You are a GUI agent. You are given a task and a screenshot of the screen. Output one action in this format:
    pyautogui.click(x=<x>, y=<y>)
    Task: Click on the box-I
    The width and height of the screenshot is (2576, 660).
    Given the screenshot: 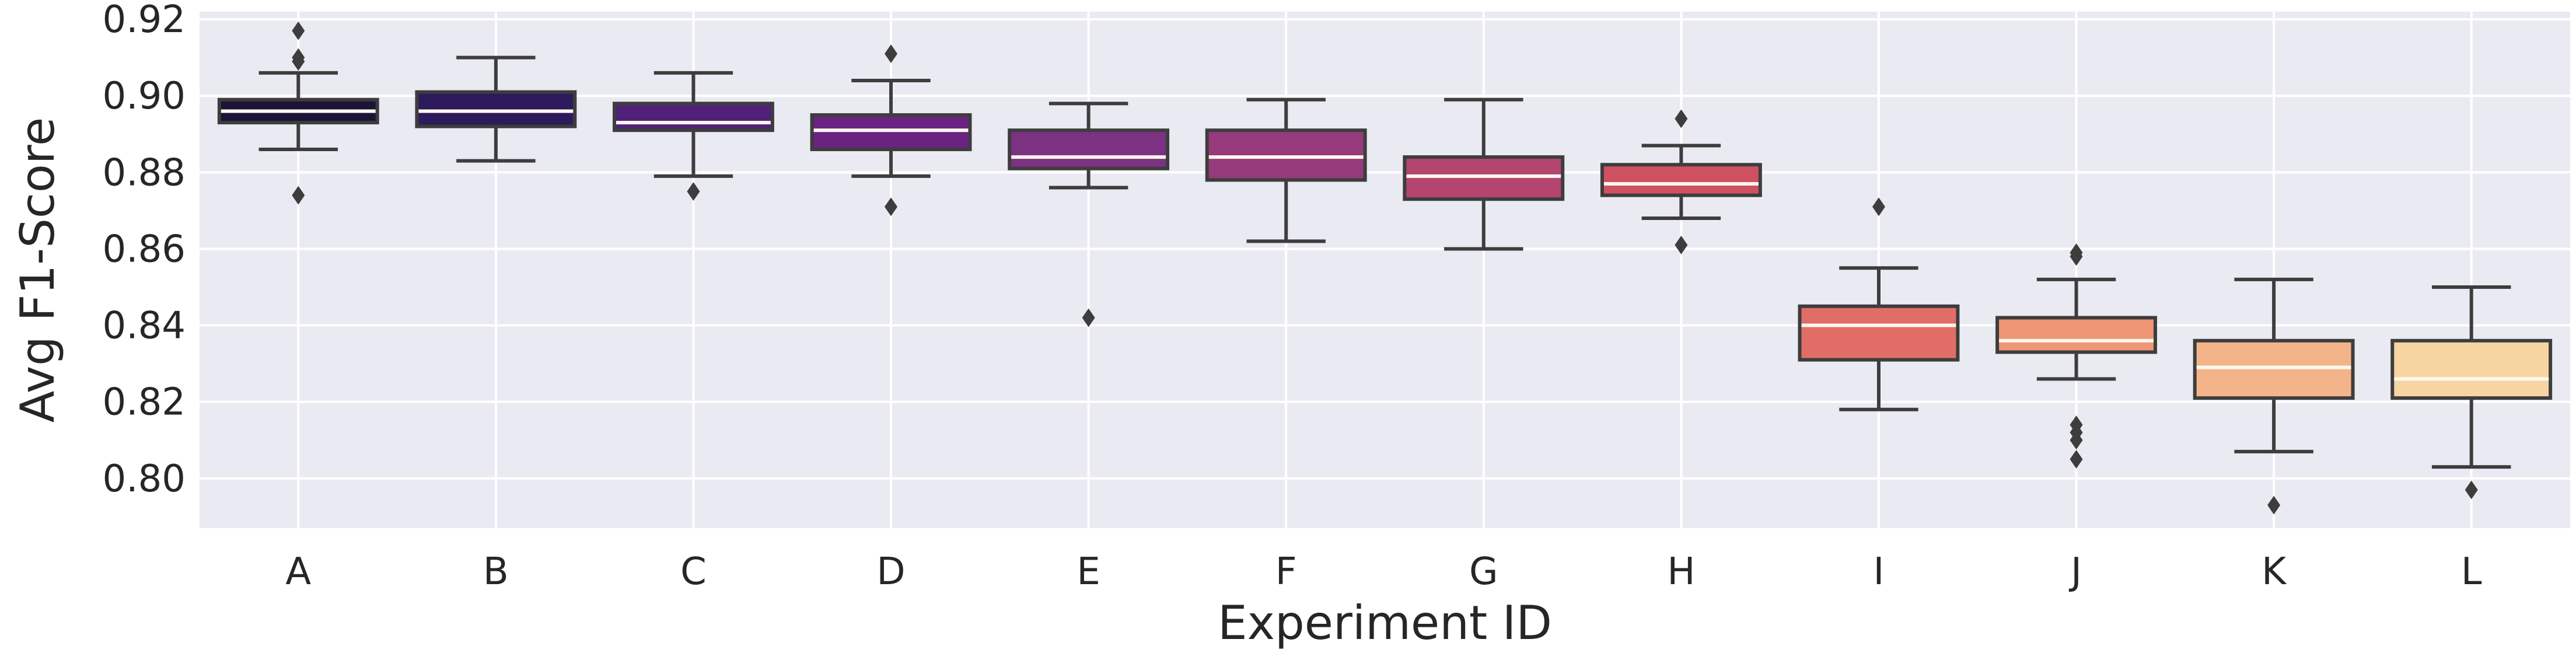 What is the action you would take?
    pyautogui.click(x=1879, y=304)
    